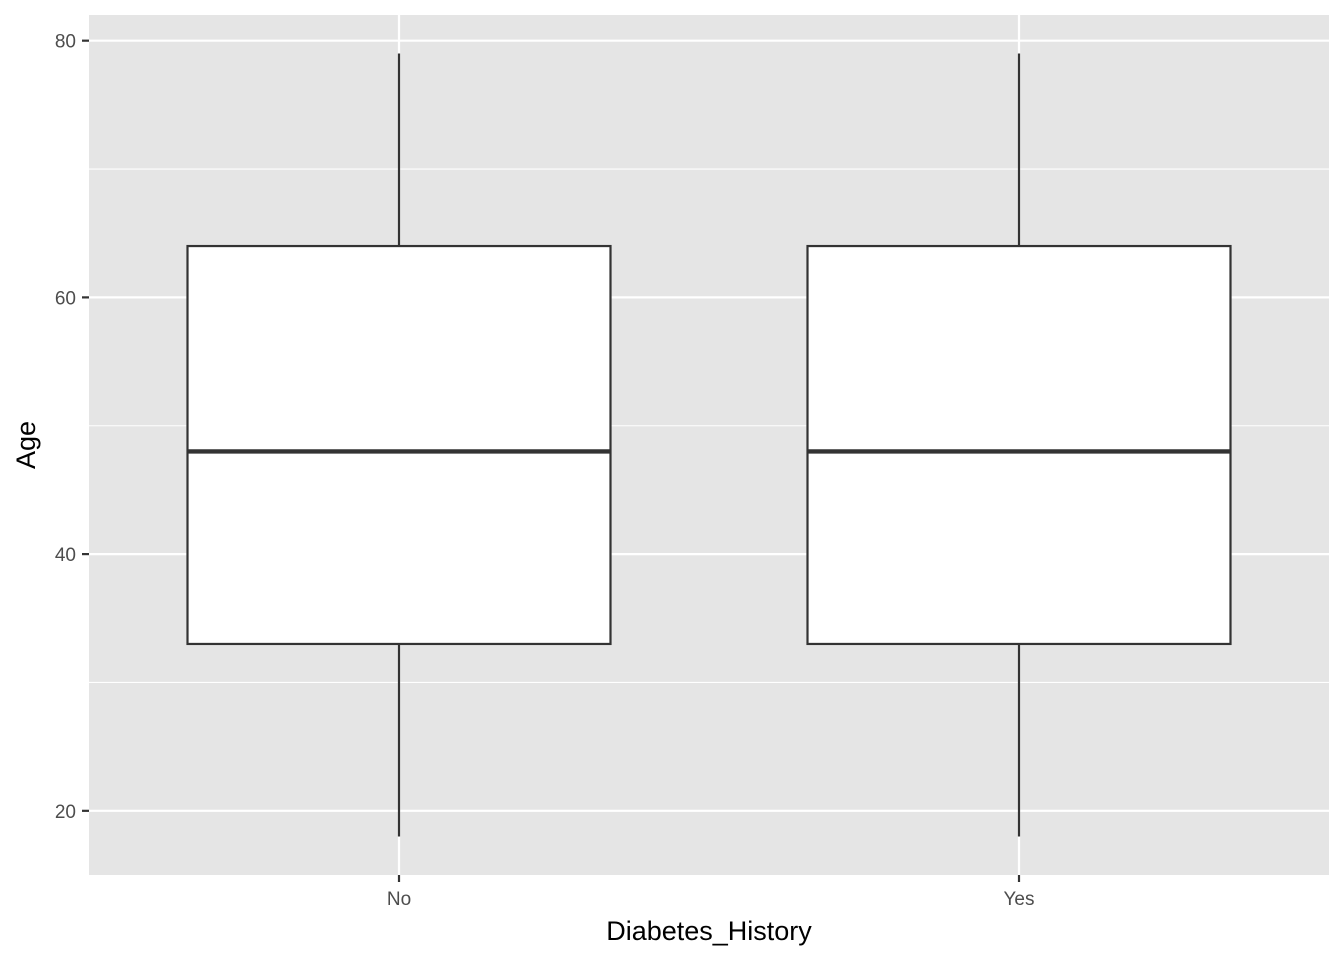  Describe the element at coordinates (1019, 899) in the screenshot. I see `x-tick-label: Yes` at that location.